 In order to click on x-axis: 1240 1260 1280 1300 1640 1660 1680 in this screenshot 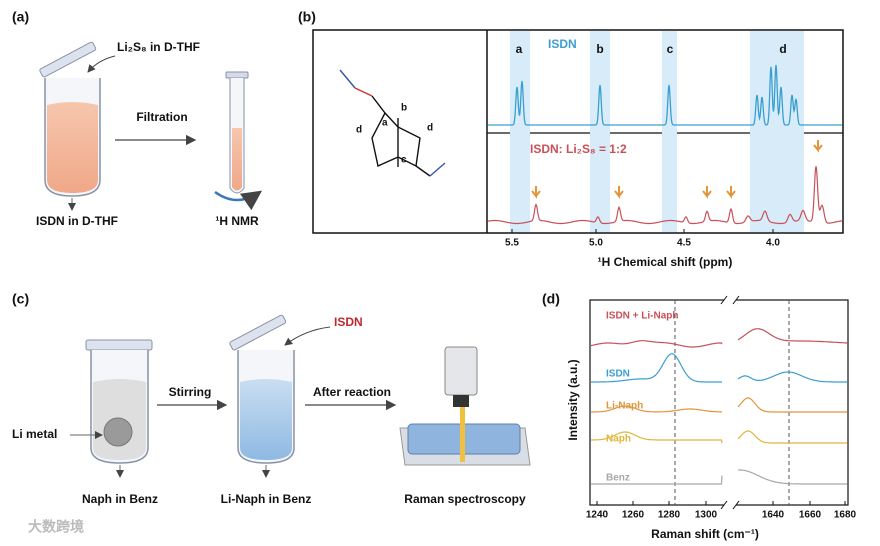, I will do `click(721, 511)`.